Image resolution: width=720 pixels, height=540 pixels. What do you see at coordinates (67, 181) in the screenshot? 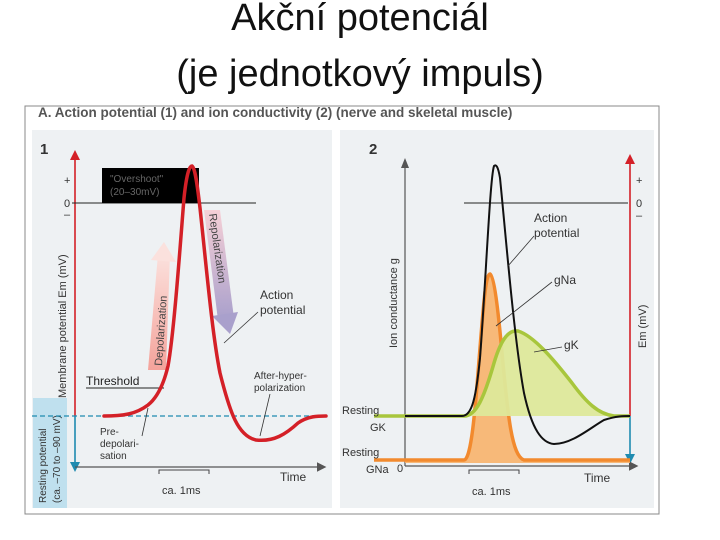
I see `panel1-plus-label: +` at bounding box center [67, 181].